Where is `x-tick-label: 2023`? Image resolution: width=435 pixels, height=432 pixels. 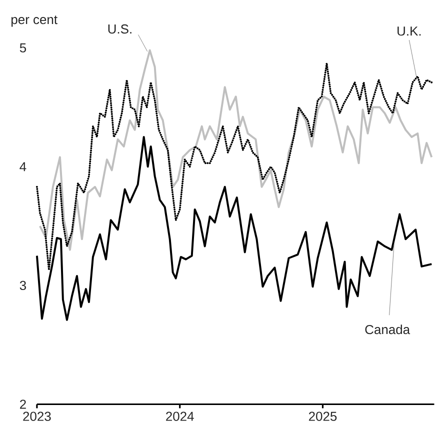
x-tick-label: 2023 is located at coordinates (37, 416).